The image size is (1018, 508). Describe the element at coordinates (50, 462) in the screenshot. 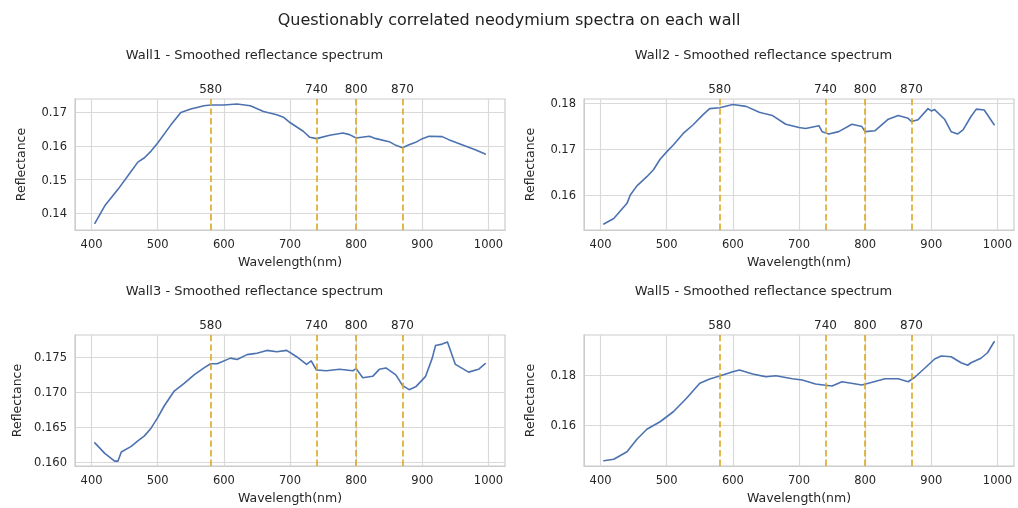

I see `y-tick-label: 0.160` at that location.